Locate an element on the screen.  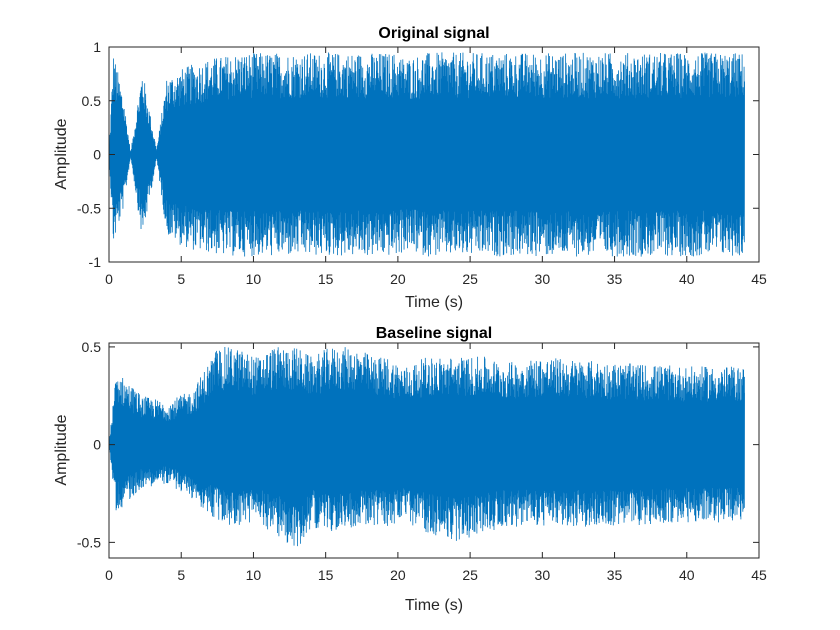
xlabel-original: Time (s) is located at coordinates (434, 302).